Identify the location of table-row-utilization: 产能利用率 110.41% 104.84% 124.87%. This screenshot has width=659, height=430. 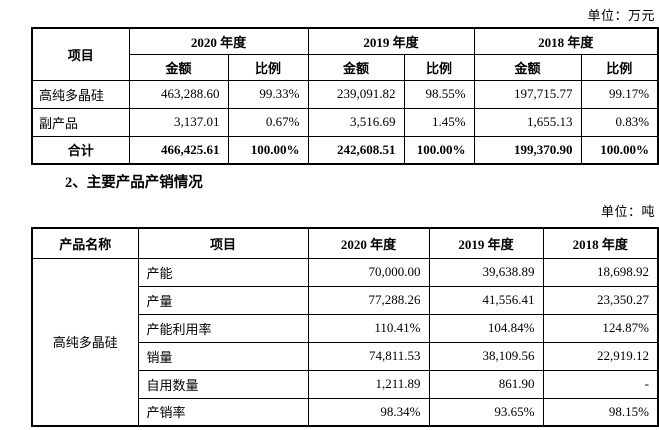
(345, 328).